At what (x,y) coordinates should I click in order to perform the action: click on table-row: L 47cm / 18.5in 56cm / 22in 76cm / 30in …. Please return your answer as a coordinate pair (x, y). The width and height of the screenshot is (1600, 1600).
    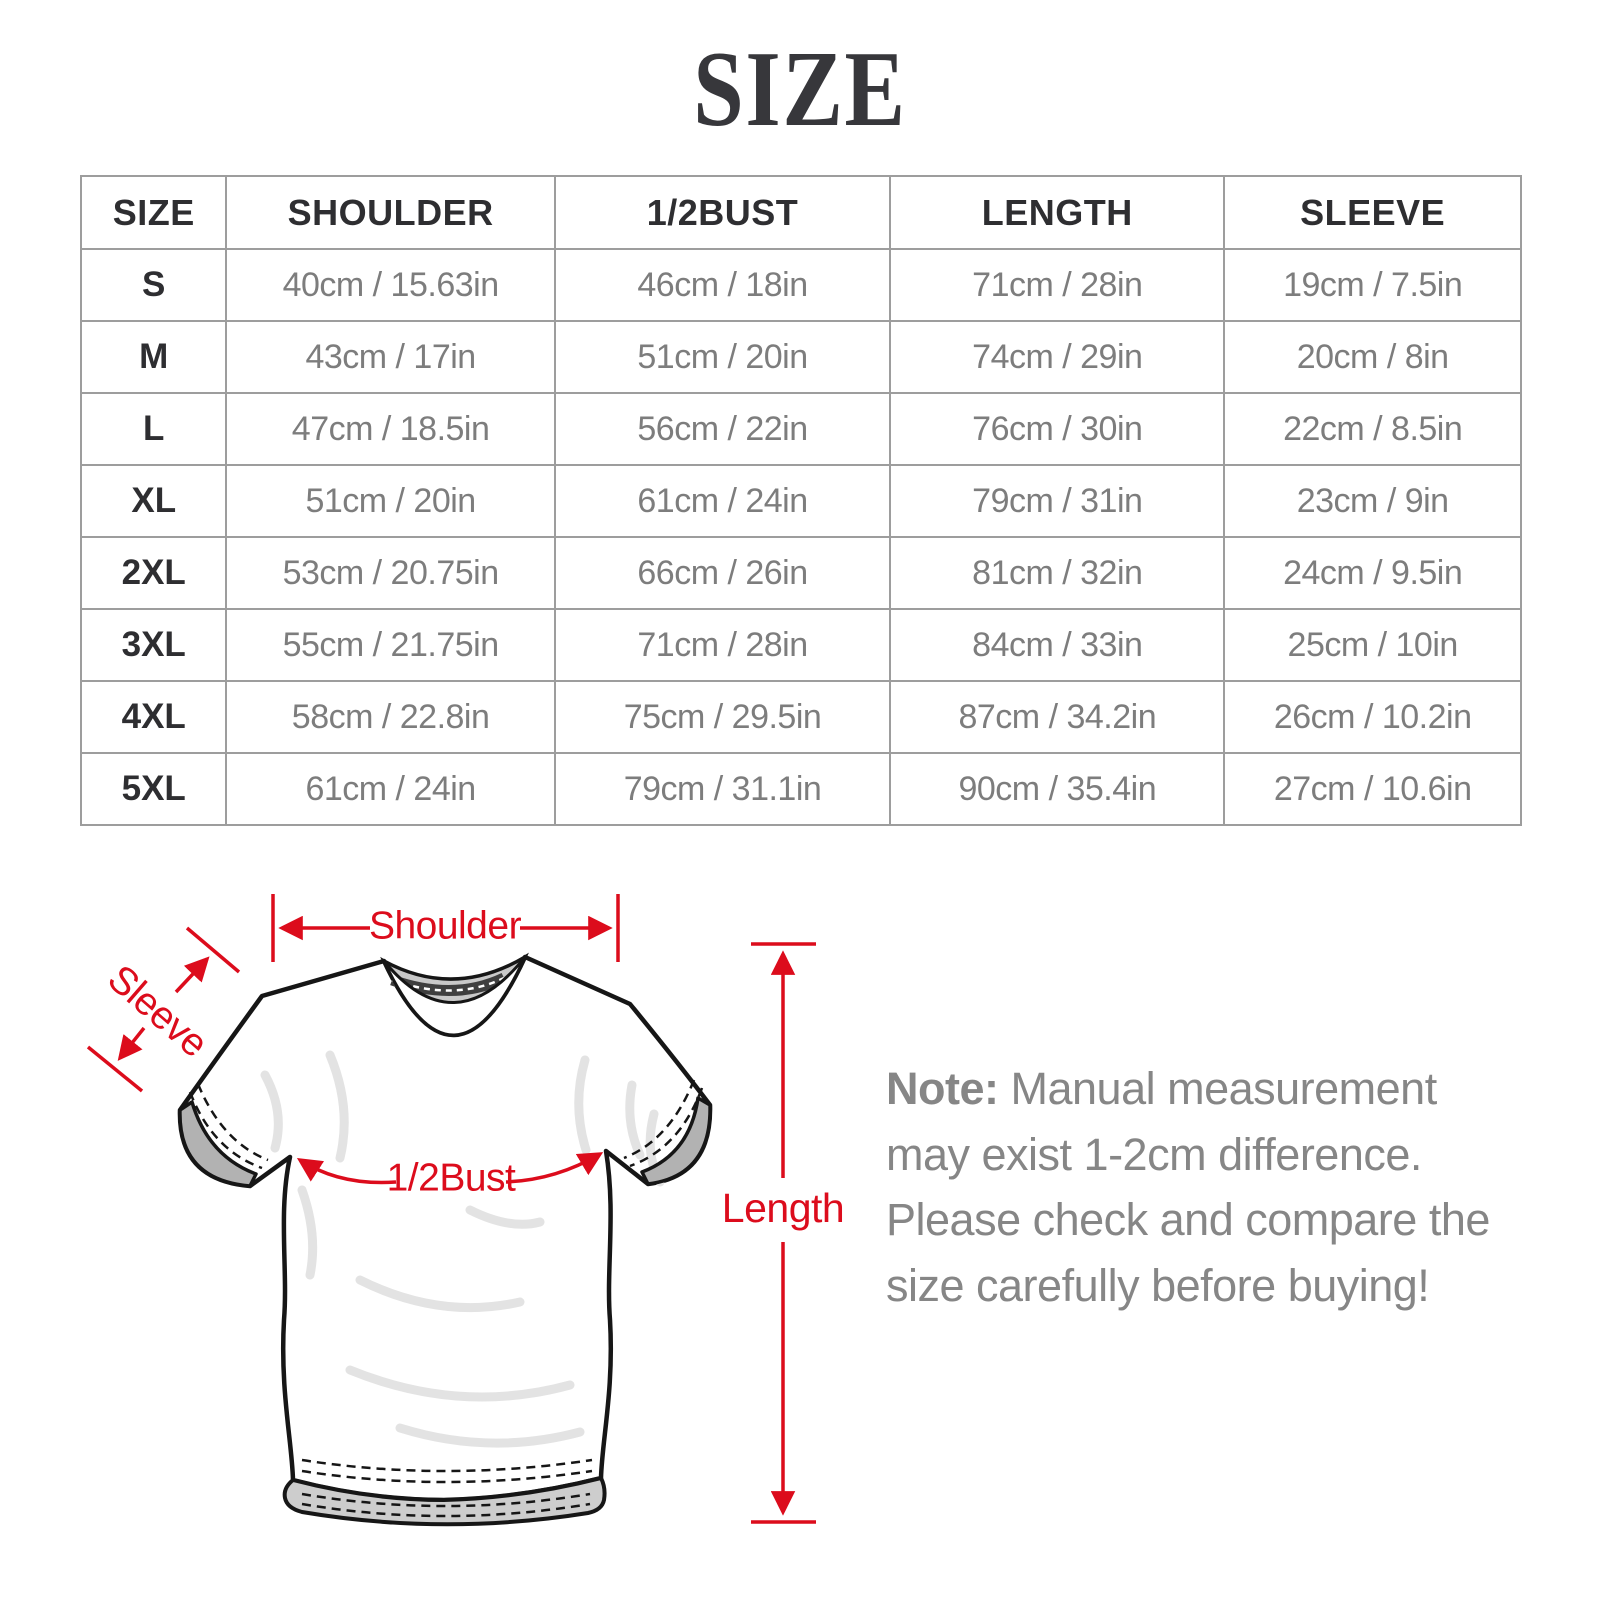
    Looking at the image, I should click on (800, 429).